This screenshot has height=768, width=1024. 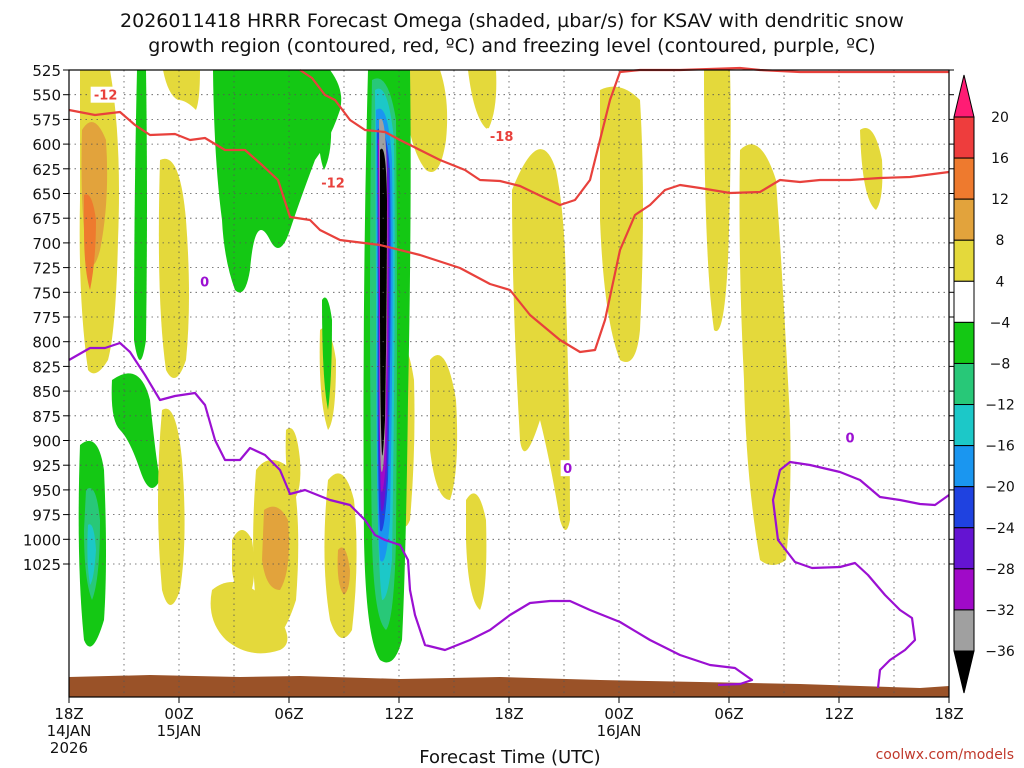 What do you see at coordinates (1000, 241) in the screenshot?
I see `colorbar-label-3: 8` at bounding box center [1000, 241].